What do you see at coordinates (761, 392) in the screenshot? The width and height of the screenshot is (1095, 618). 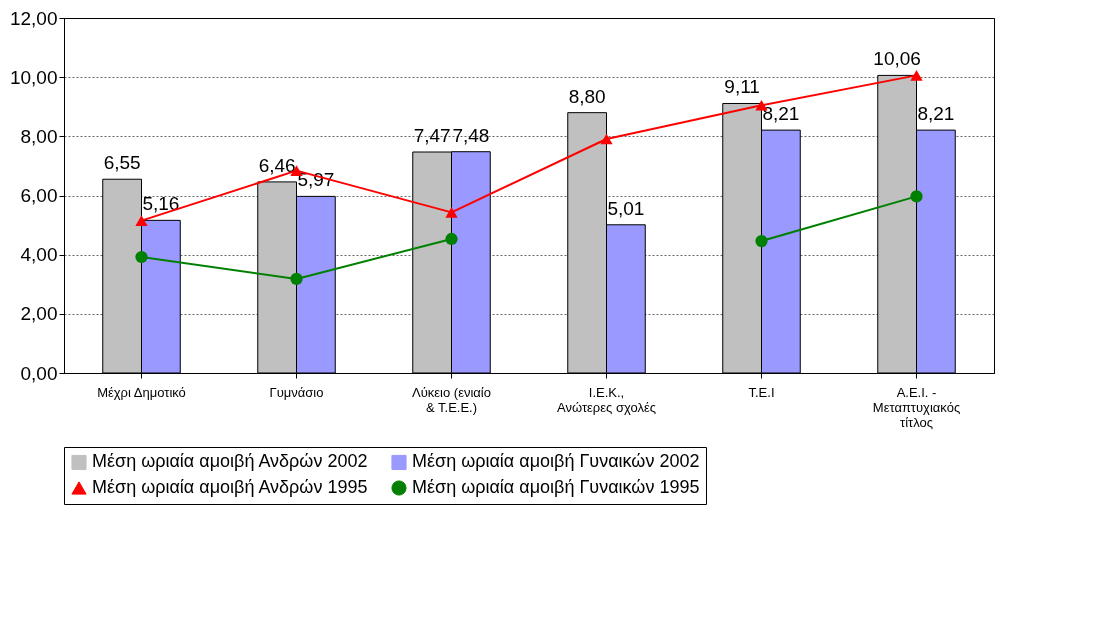 I see `x-tick-label: Τ.Ε.Ι` at bounding box center [761, 392].